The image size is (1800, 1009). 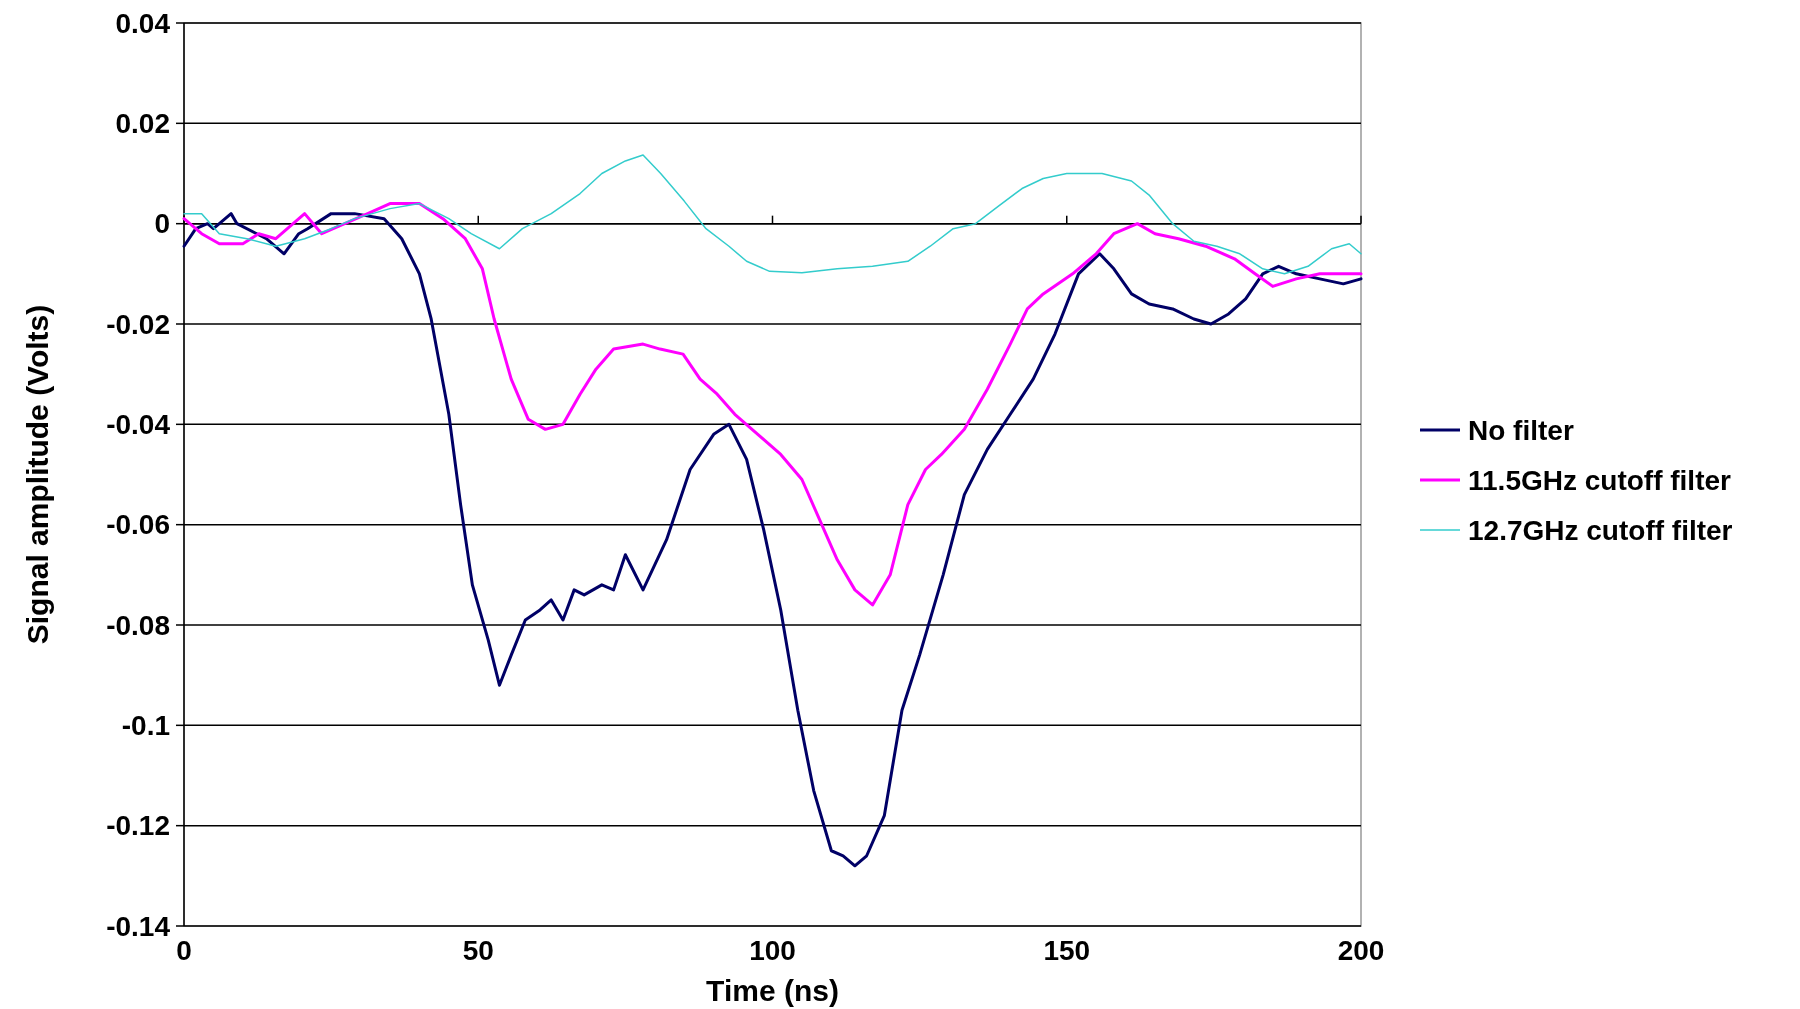 What do you see at coordinates (143, 23) in the screenshot?
I see `y-tick-label: 0.04` at bounding box center [143, 23].